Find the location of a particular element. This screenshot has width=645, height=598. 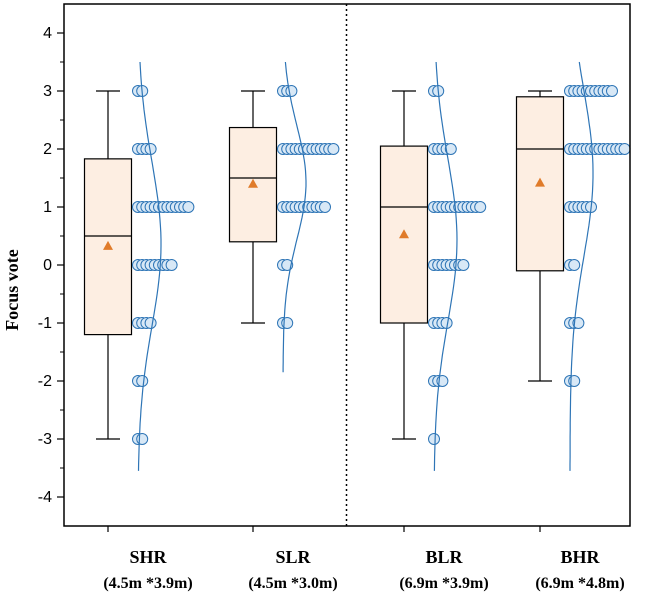

y-axis-title: Focus vote is located at coordinates (12, 289).